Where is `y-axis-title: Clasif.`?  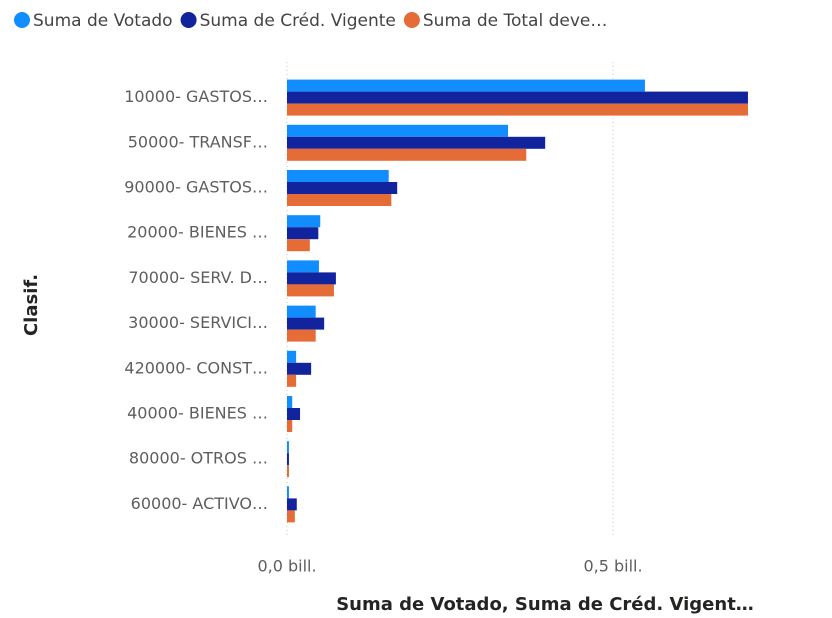 y-axis-title: Clasif. is located at coordinates (31, 305).